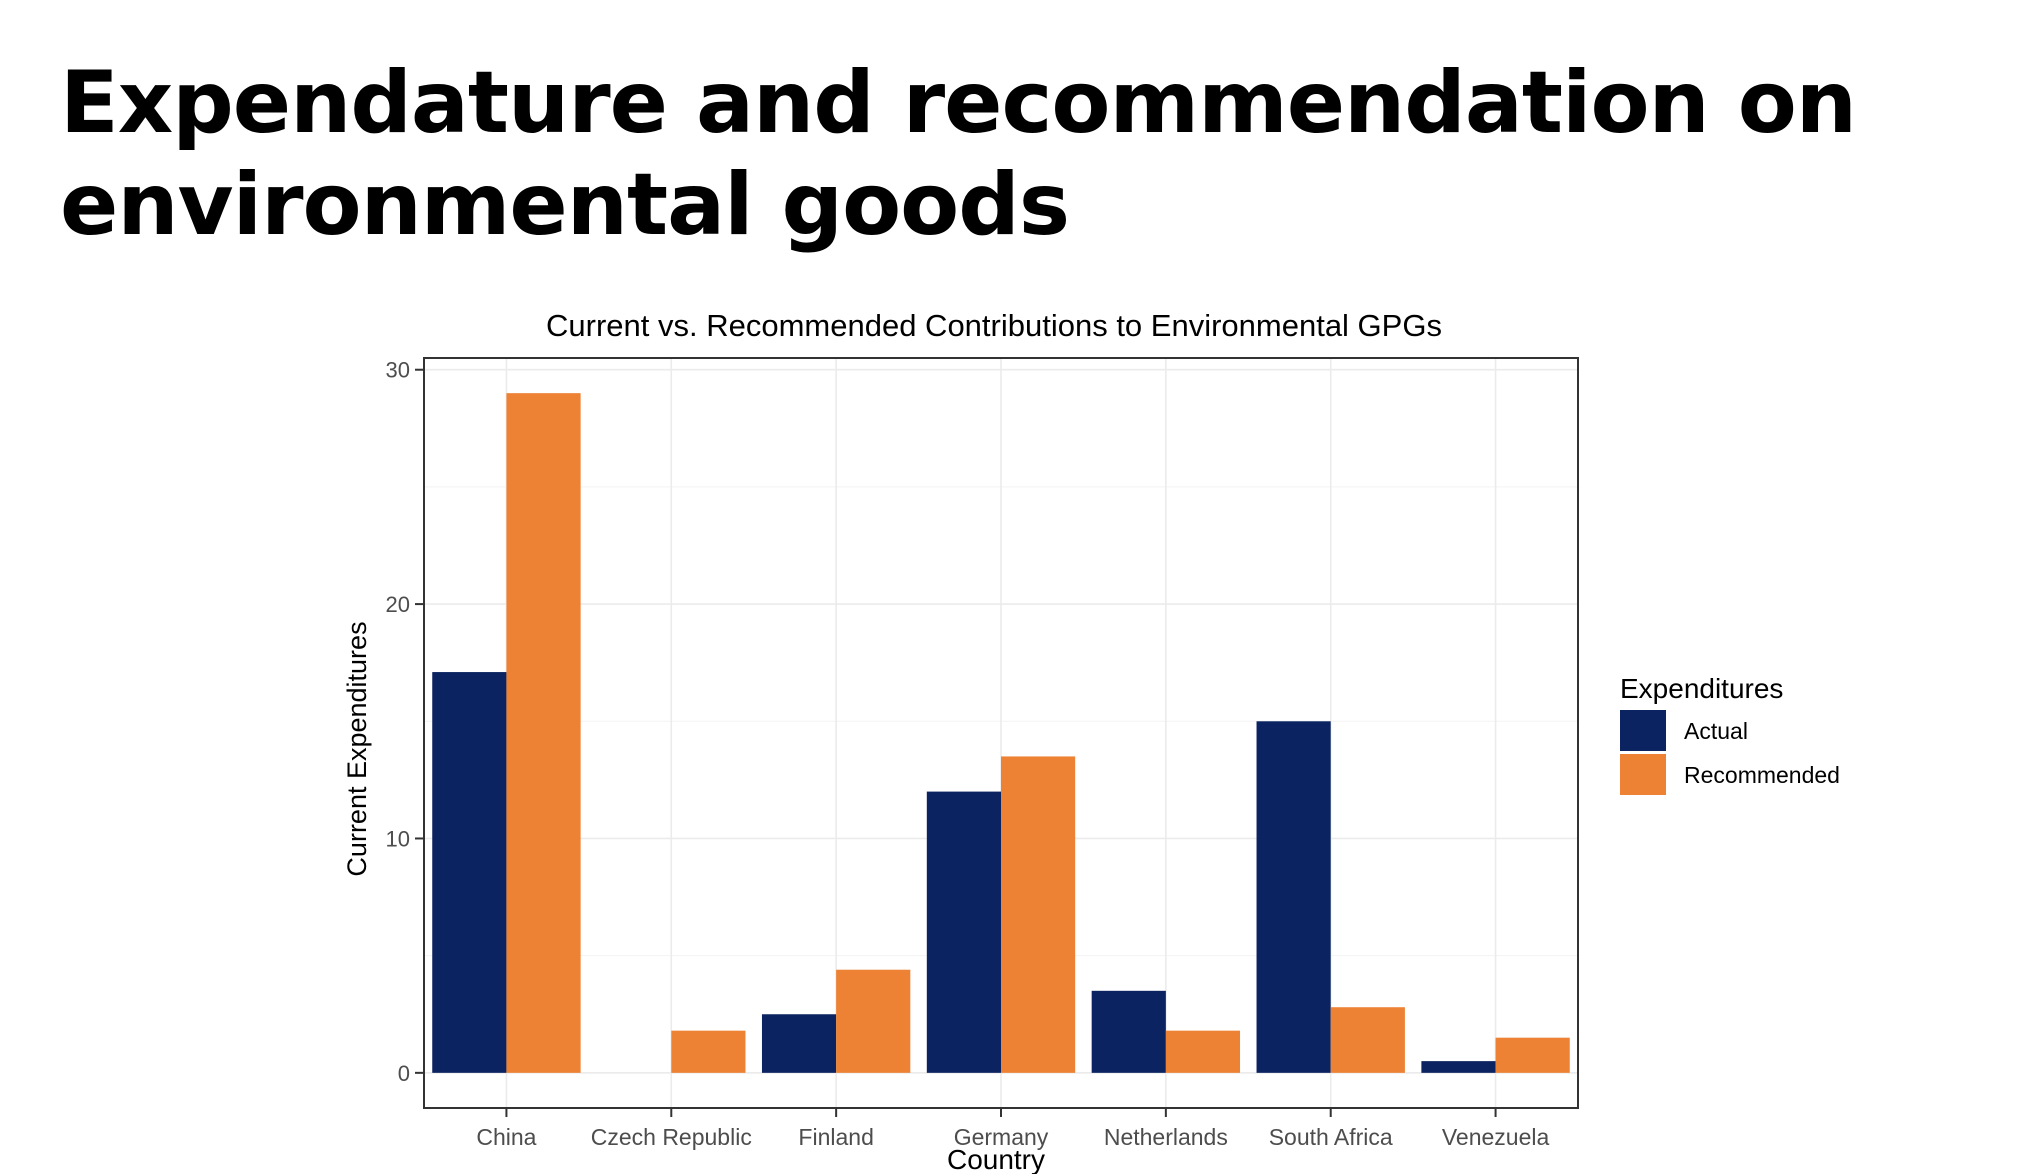  I want to click on bar-recommended-germany, so click(1038, 914).